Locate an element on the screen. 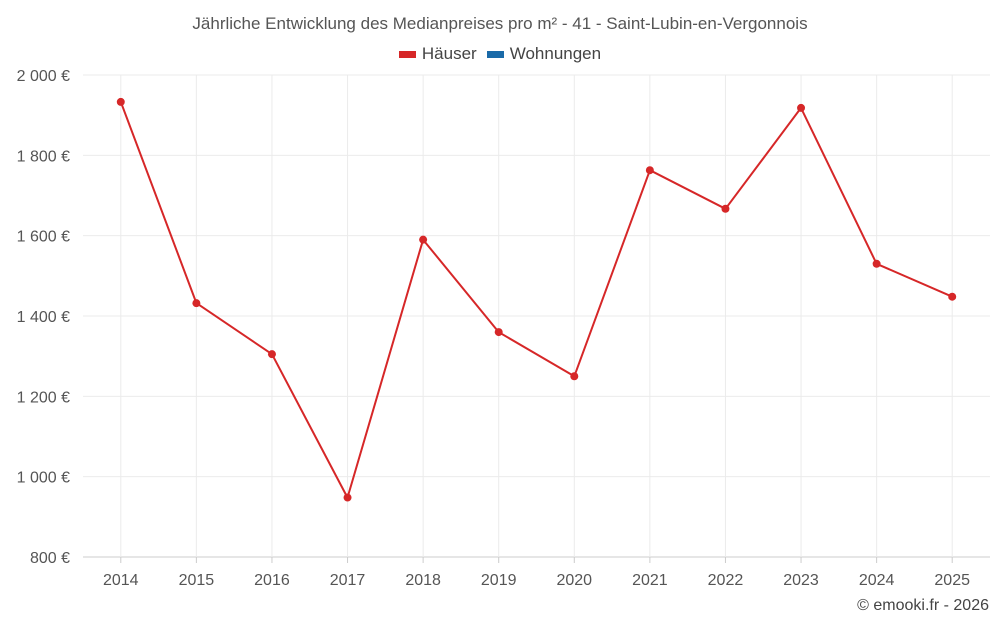  x-tick-label: 2015 is located at coordinates (197, 580).